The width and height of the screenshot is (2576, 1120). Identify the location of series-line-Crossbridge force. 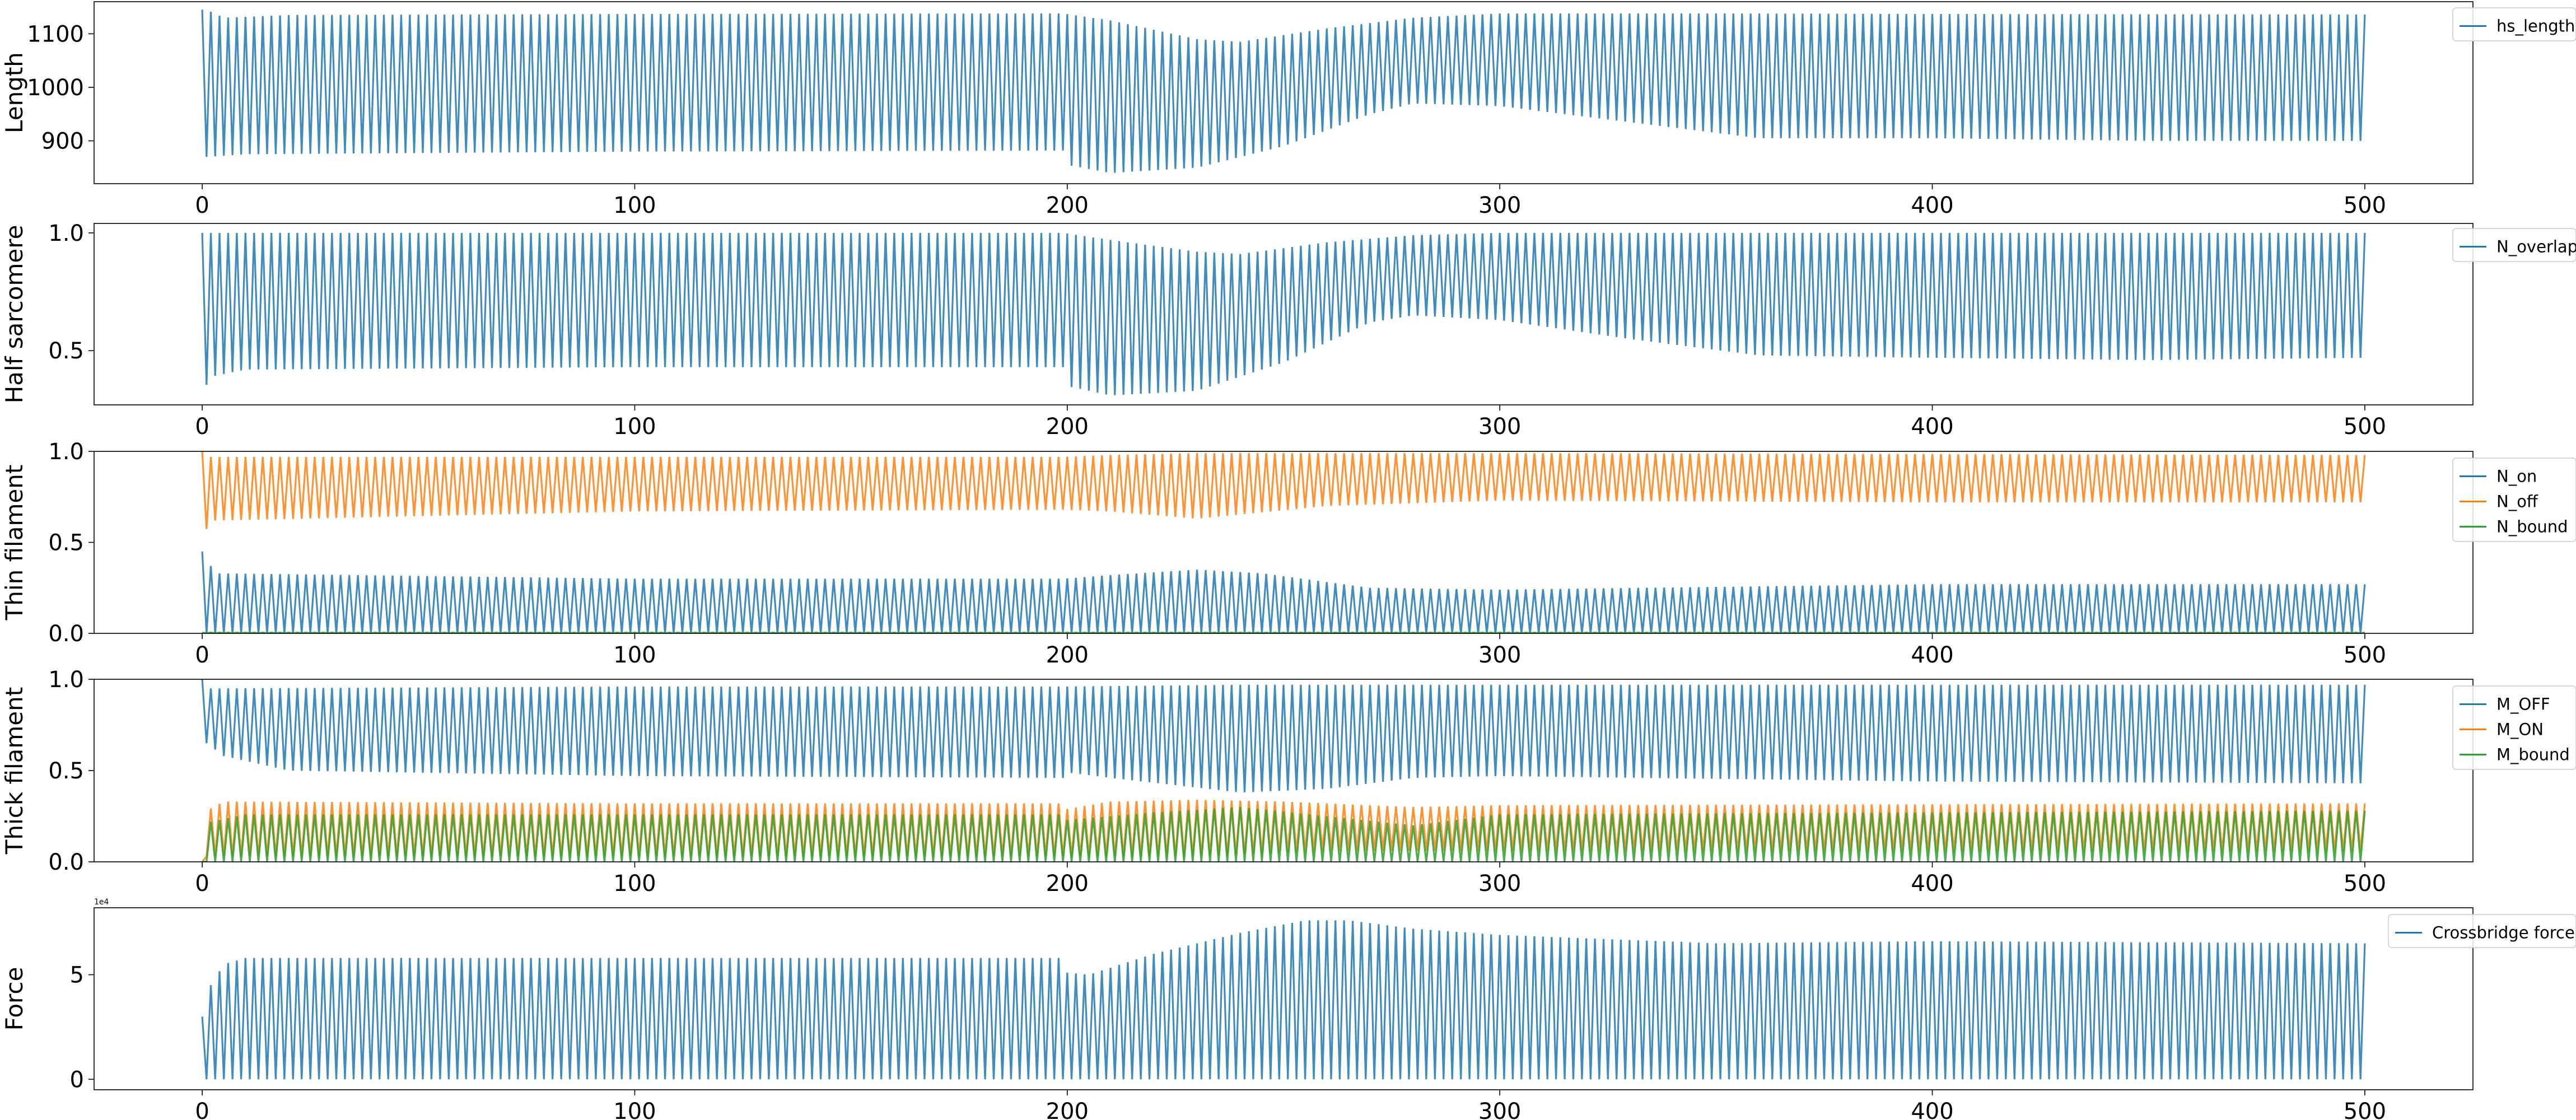
(1284, 1000).